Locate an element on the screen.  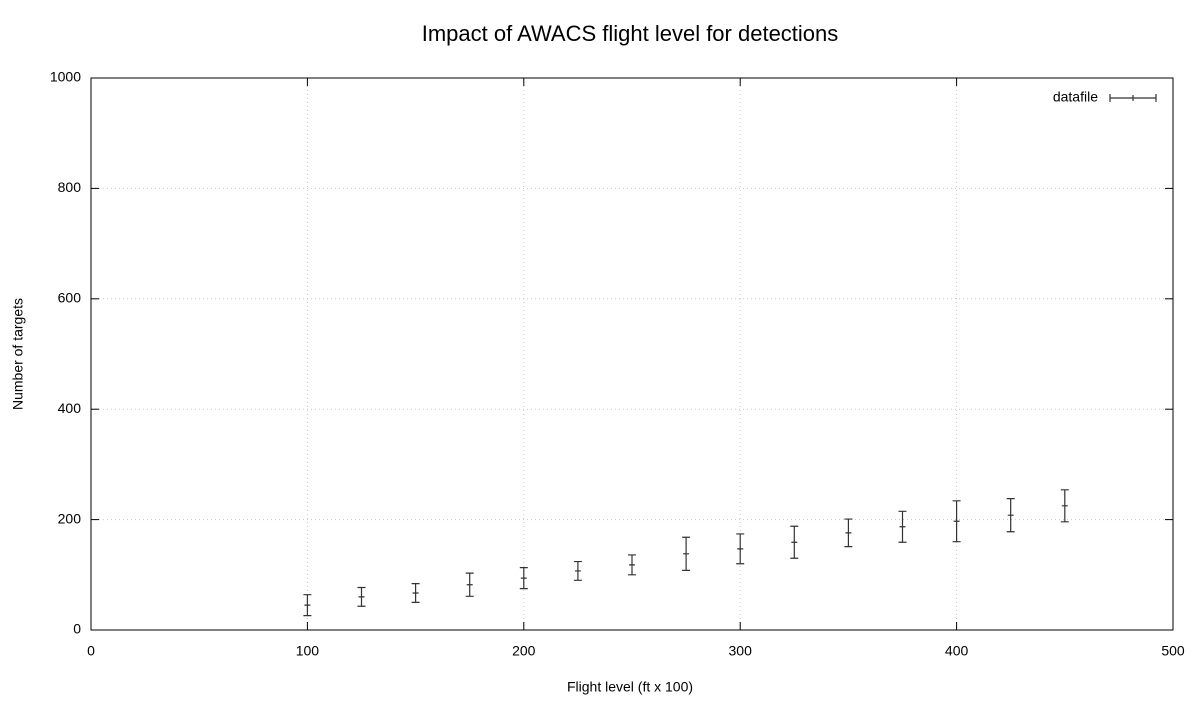
x-tick-label: 0 is located at coordinates (91, 651).